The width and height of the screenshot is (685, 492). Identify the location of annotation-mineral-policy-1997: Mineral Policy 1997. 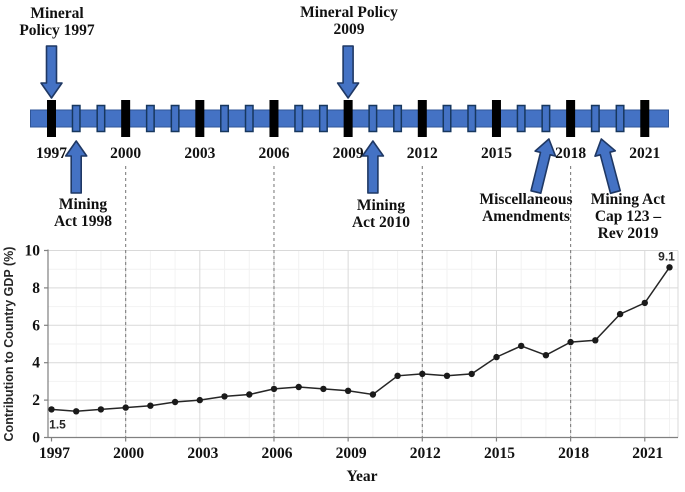
(57, 22).